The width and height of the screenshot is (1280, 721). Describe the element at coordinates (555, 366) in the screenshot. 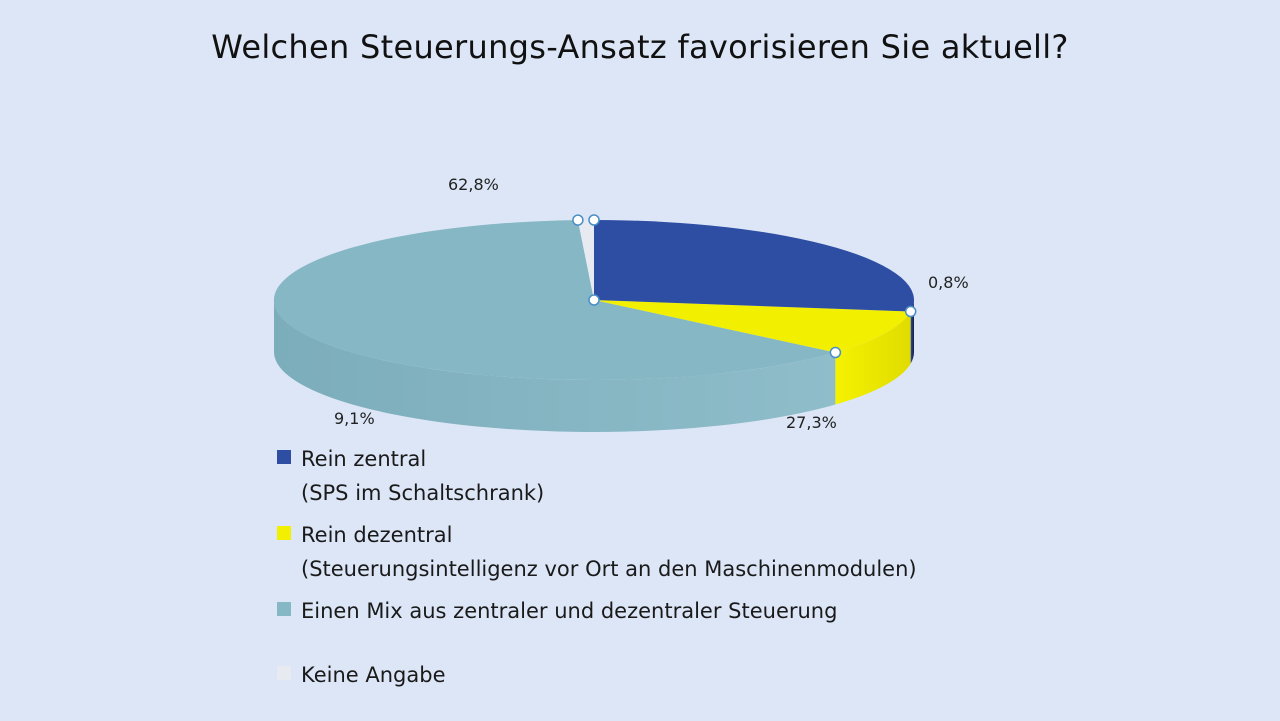

I see `pie-slice-side-mix` at that location.